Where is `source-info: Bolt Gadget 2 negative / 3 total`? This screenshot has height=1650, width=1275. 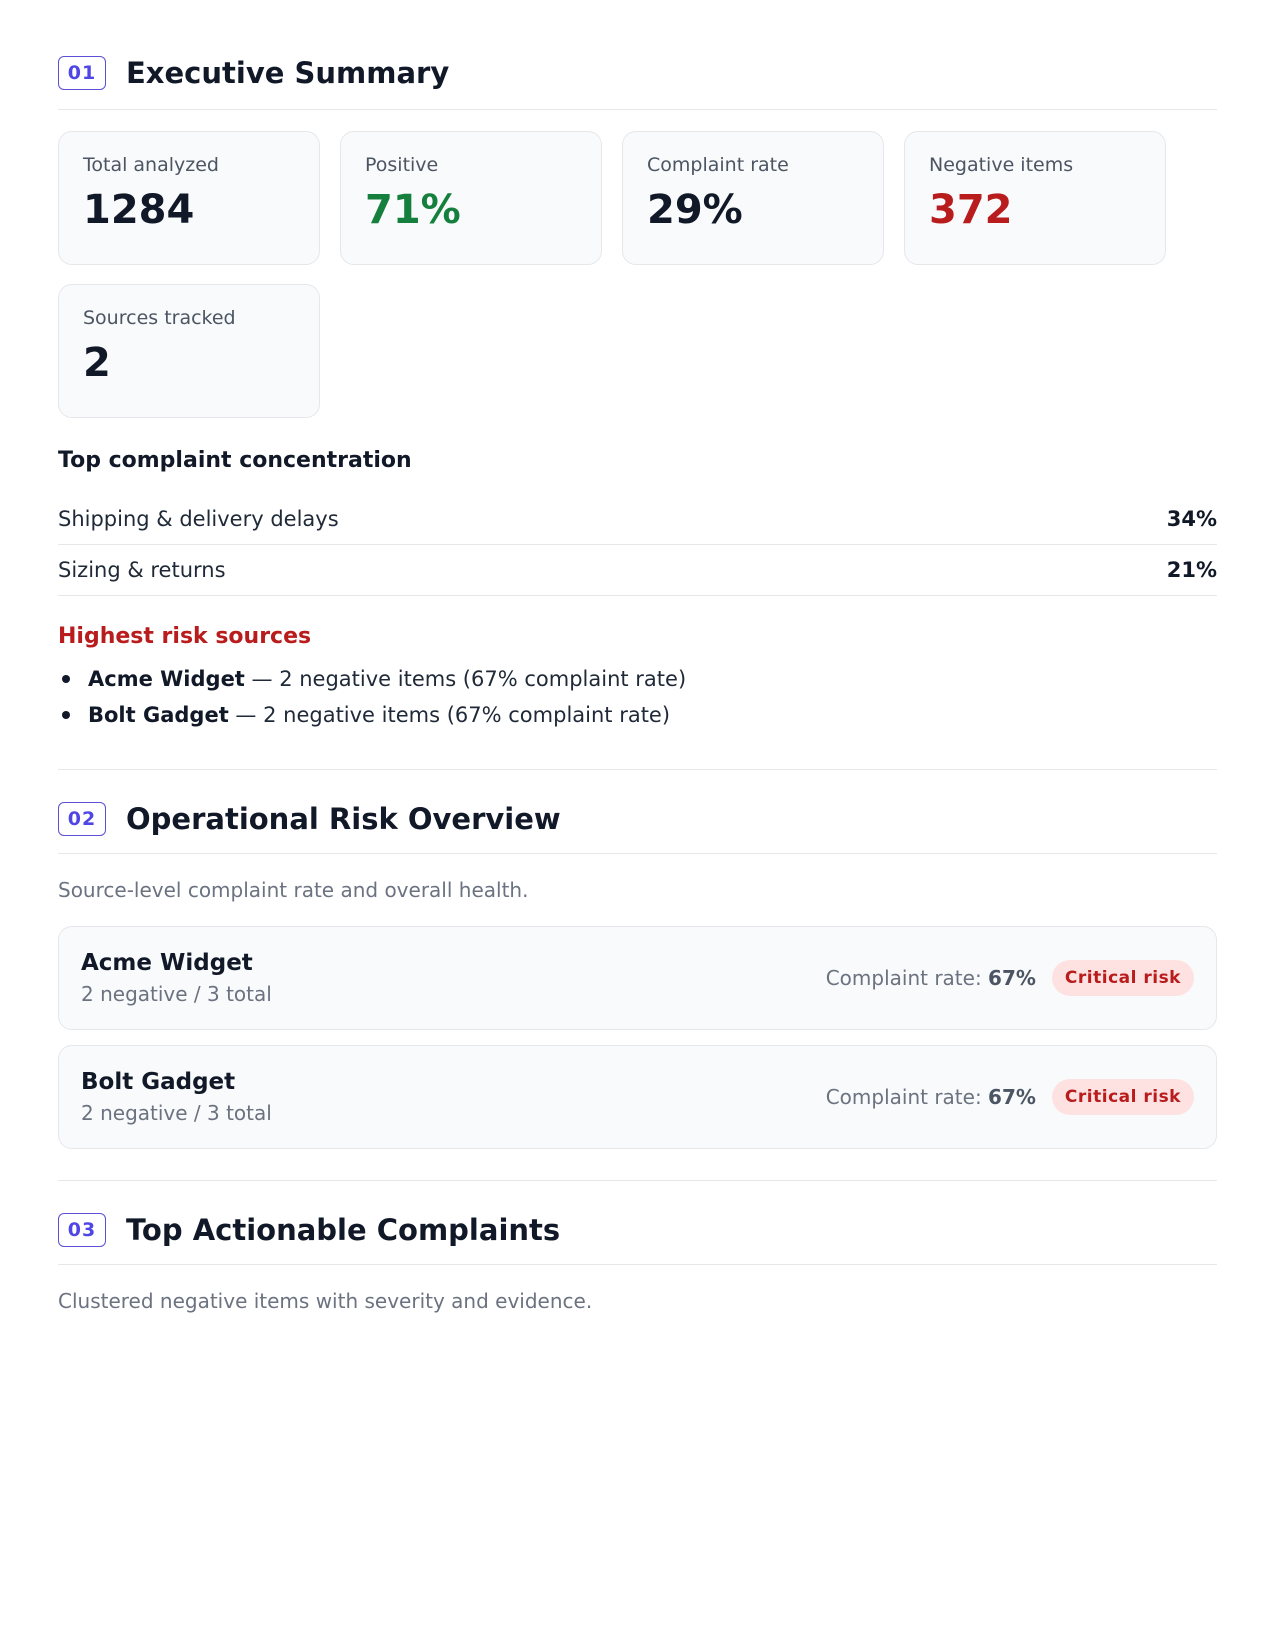 source-info: Bolt Gadget 2 negative / 3 total is located at coordinates (176, 1097).